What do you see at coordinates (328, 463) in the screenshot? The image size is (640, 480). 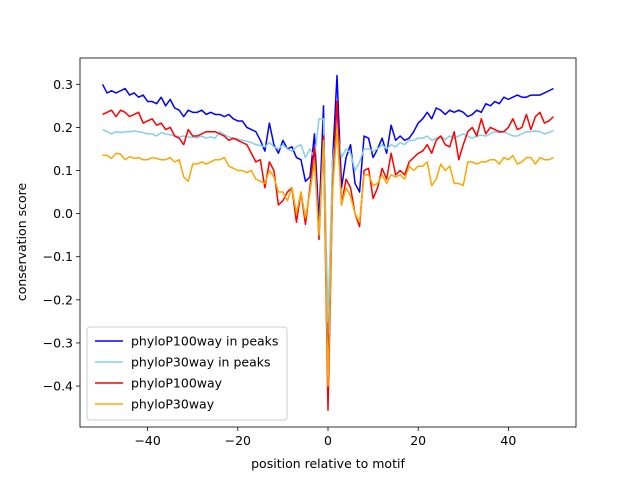 I see `x-axis-label: position relative to motif` at bounding box center [328, 463].